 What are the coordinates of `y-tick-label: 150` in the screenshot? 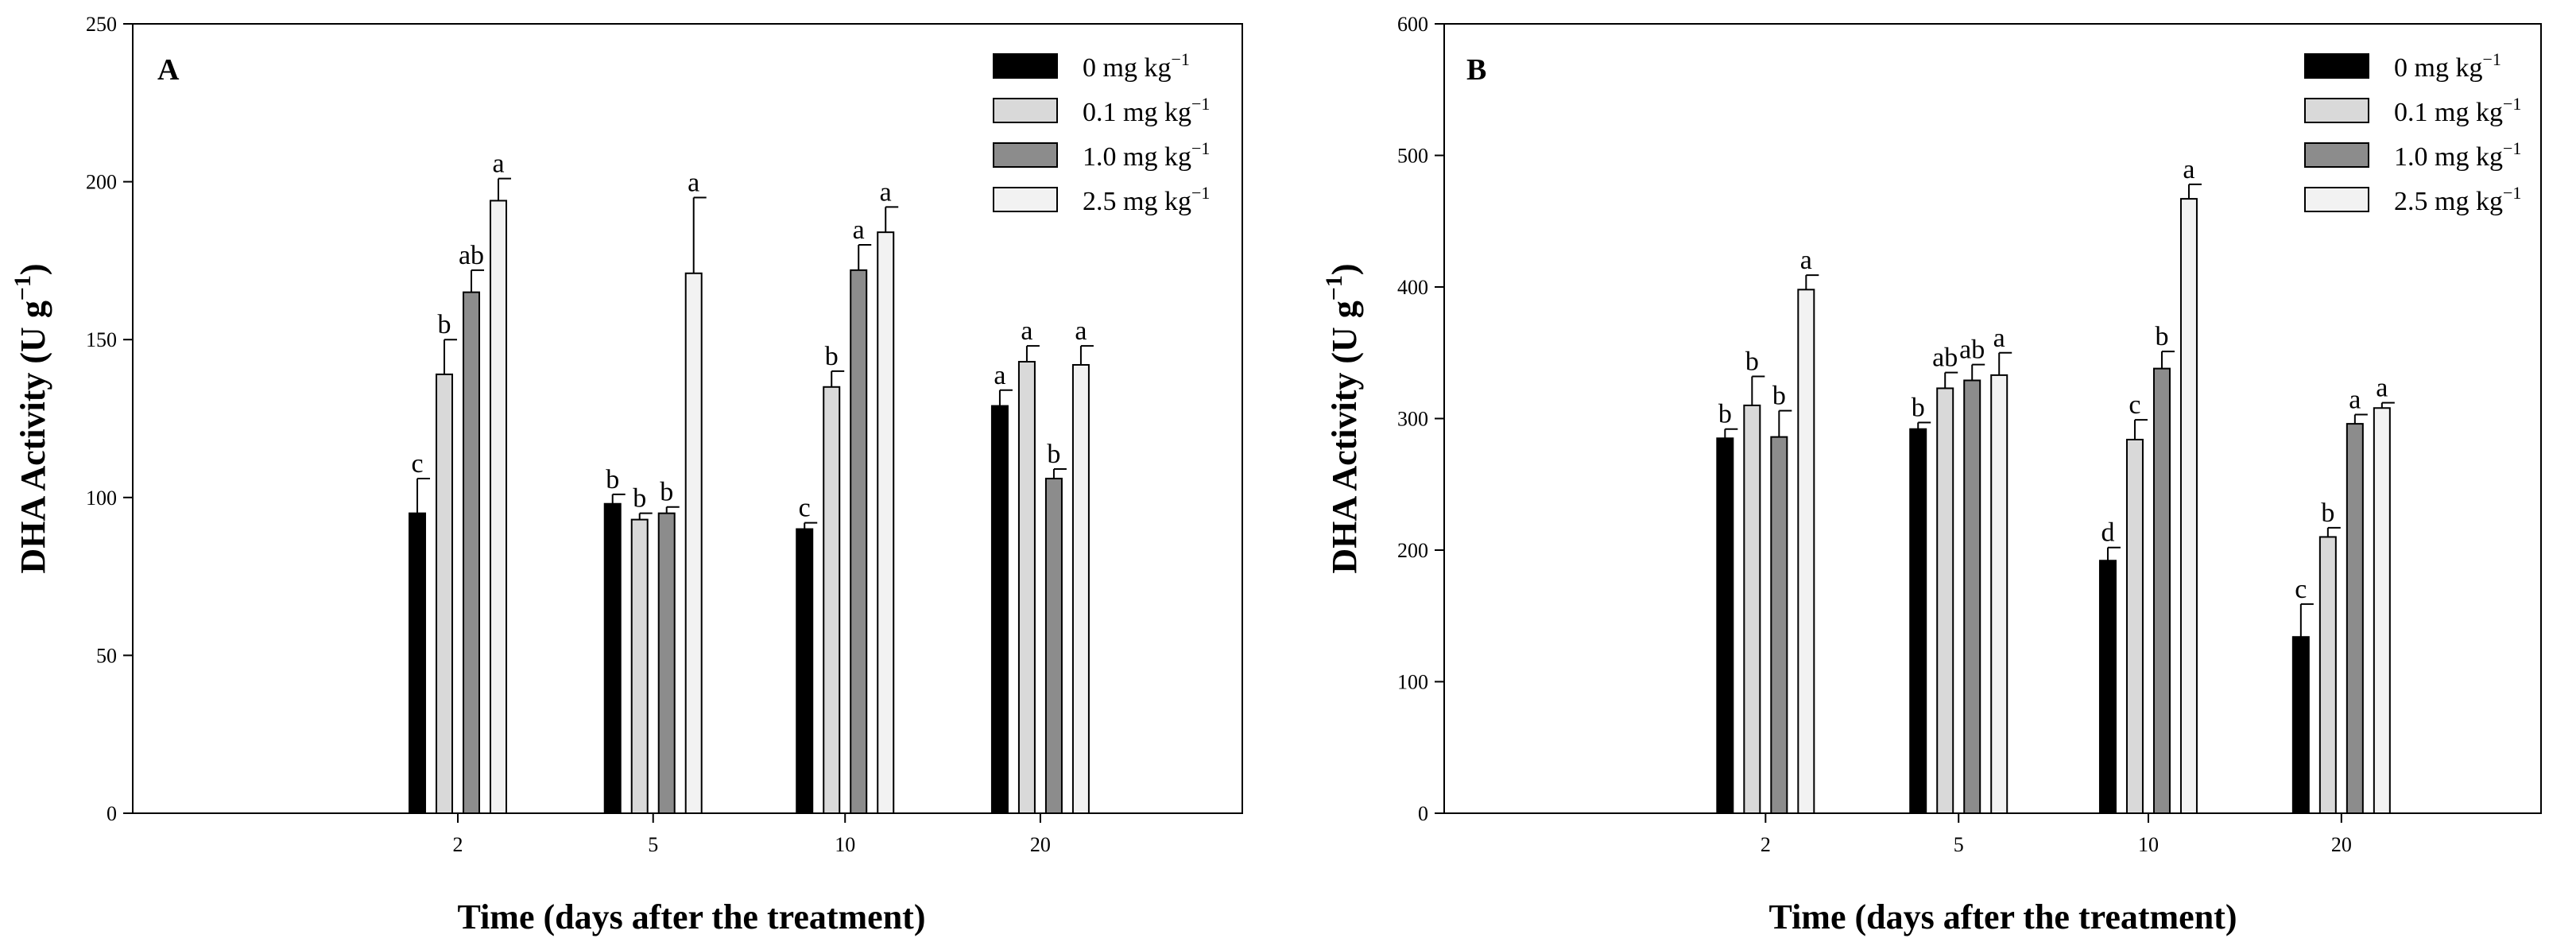 It's located at (101, 339).